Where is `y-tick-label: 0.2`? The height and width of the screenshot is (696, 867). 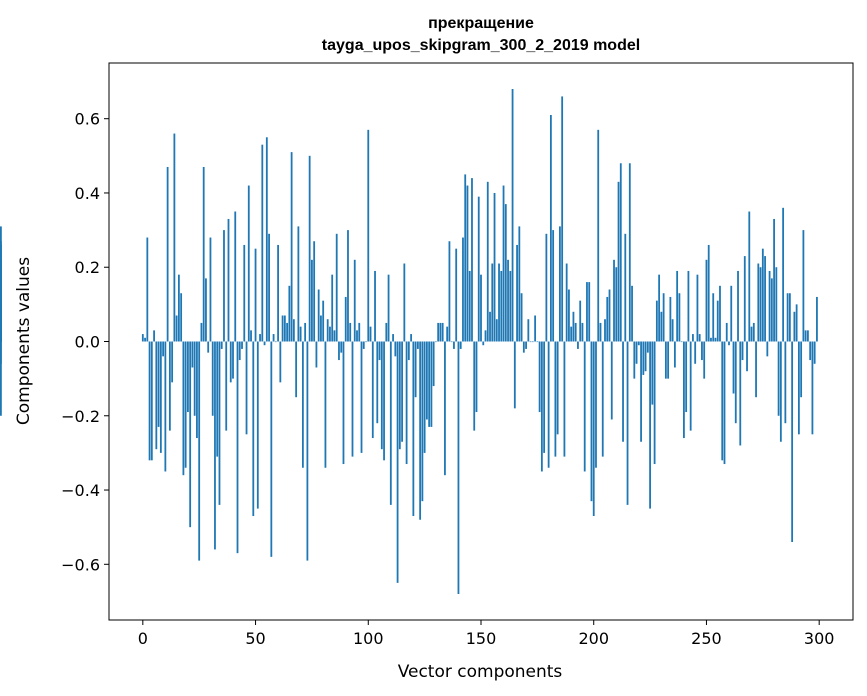 y-tick-label: 0.2 is located at coordinates (87, 267).